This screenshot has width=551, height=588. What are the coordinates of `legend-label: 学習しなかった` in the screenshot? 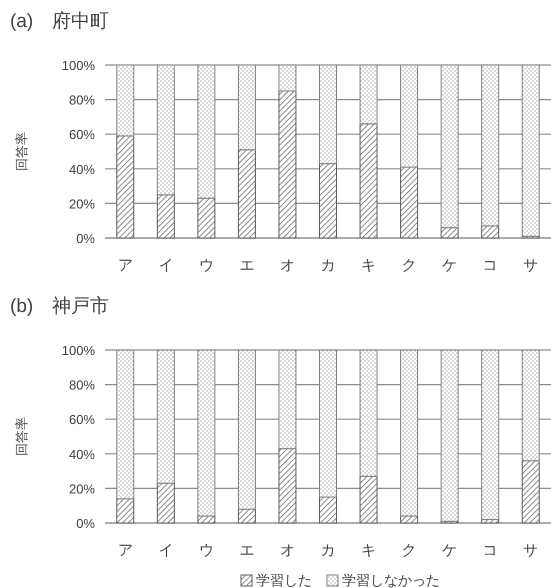 It's located at (391, 580).